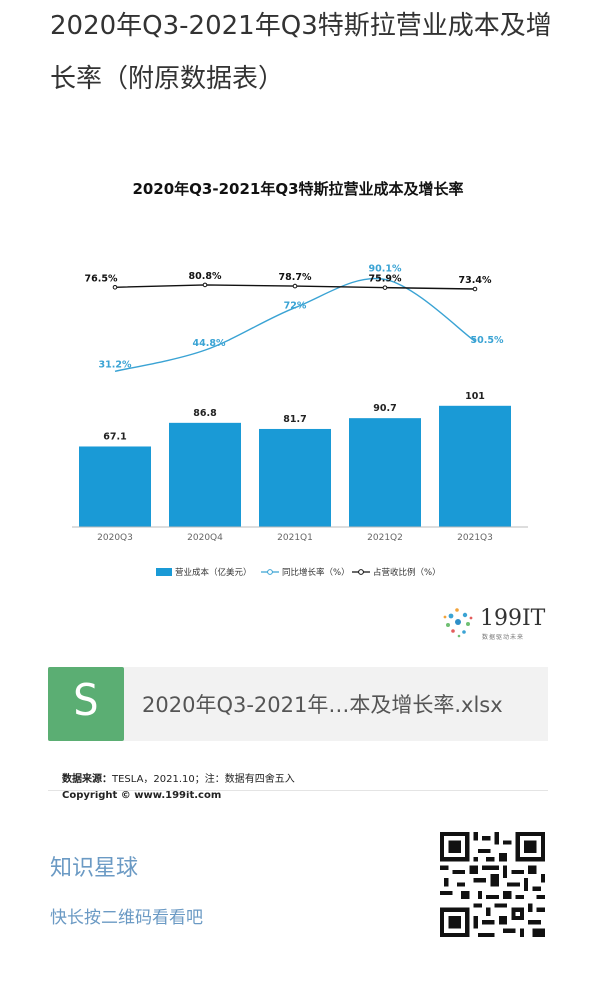 The image size is (596, 982). What do you see at coordinates (142, 795) in the screenshot?
I see `copyright-text: Copyright © www.199it.com` at bounding box center [142, 795].